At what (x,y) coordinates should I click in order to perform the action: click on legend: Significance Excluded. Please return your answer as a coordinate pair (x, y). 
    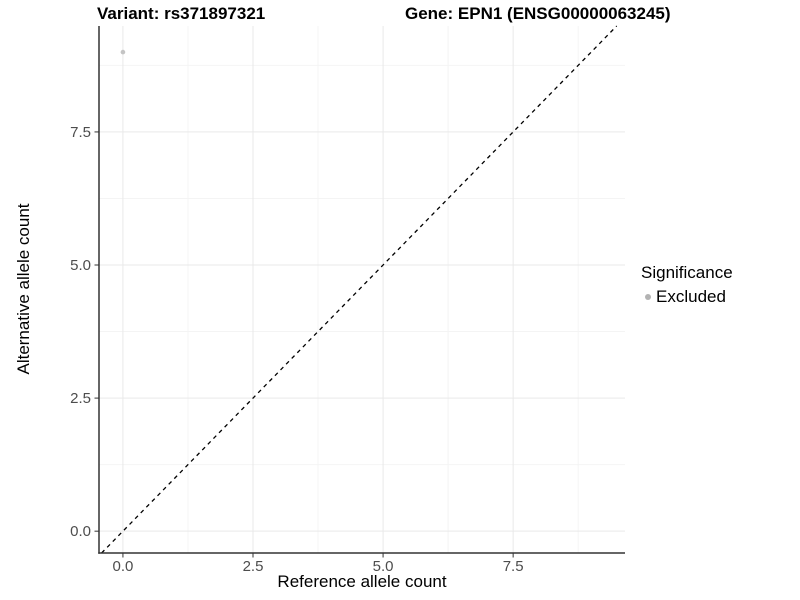
    Looking at the image, I should click on (687, 285).